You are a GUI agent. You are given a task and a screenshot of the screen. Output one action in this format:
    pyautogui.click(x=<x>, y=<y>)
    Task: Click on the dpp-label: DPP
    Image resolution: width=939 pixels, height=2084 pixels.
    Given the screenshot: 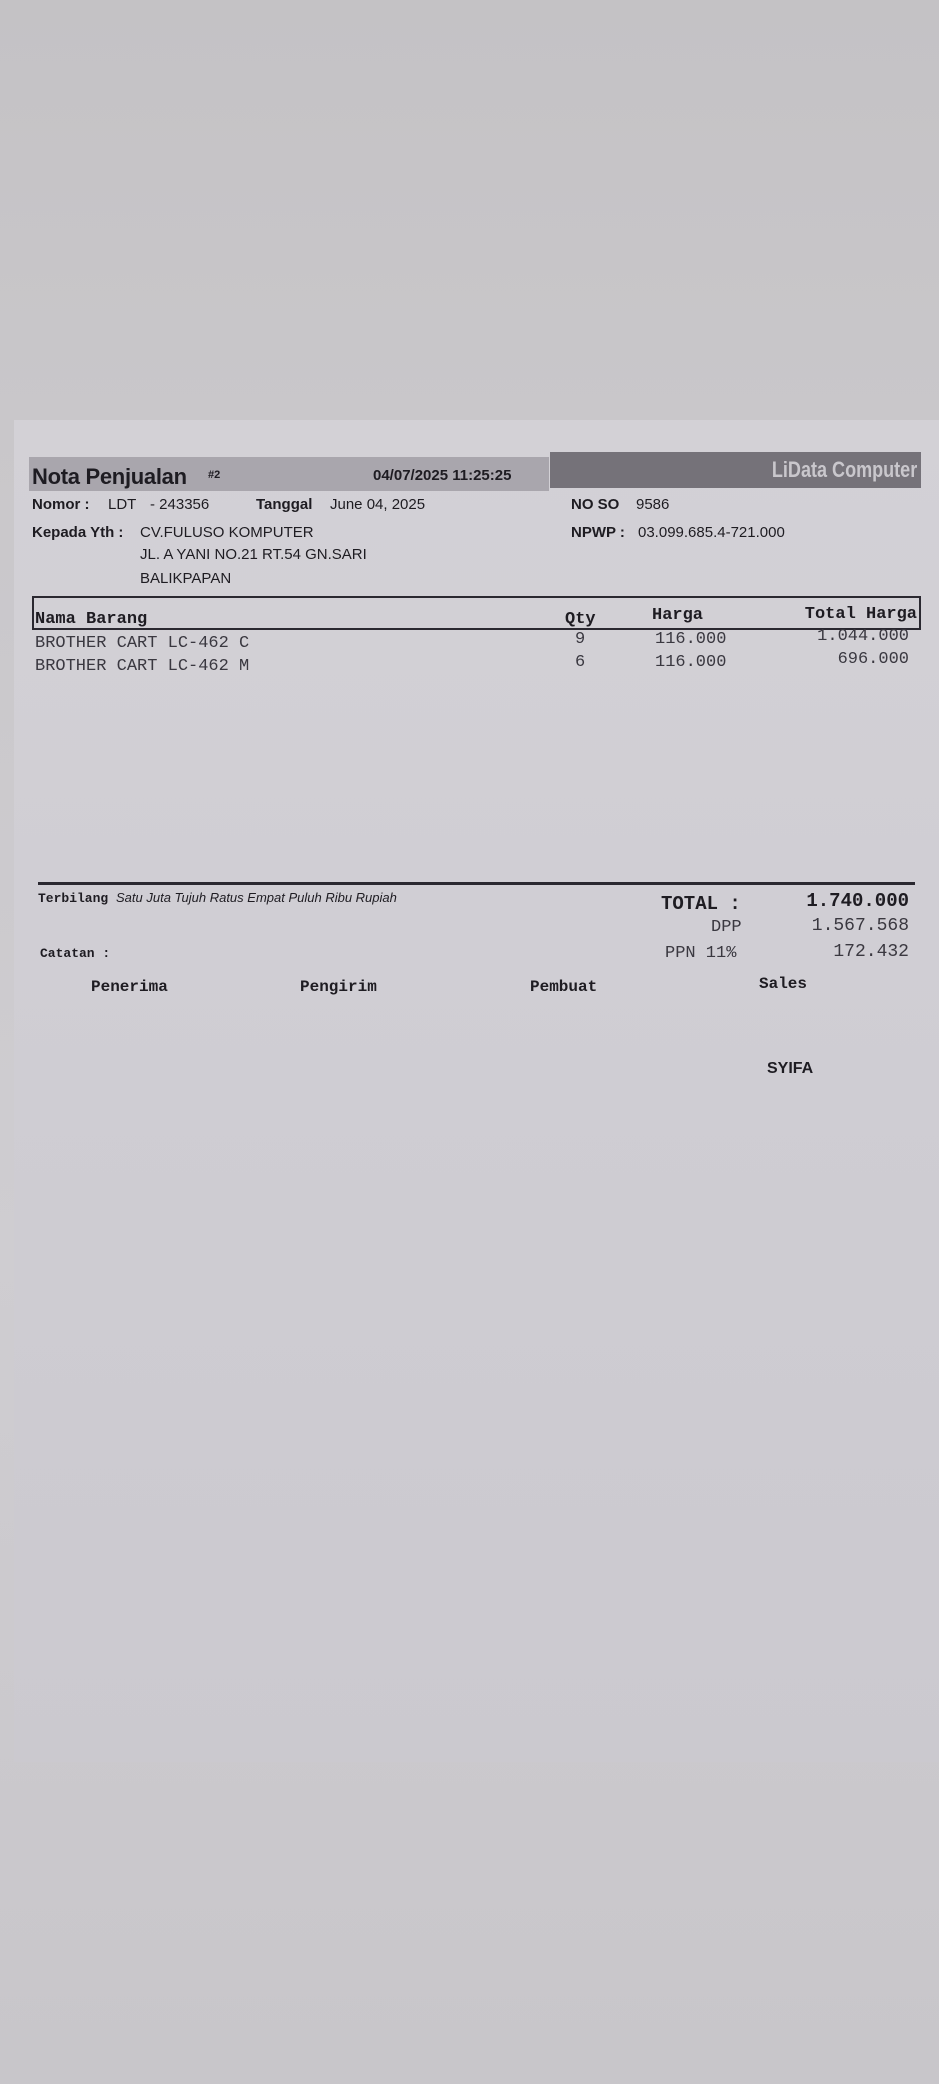 What is the action you would take?
    pyautogui.click(x=726, y=927)
    